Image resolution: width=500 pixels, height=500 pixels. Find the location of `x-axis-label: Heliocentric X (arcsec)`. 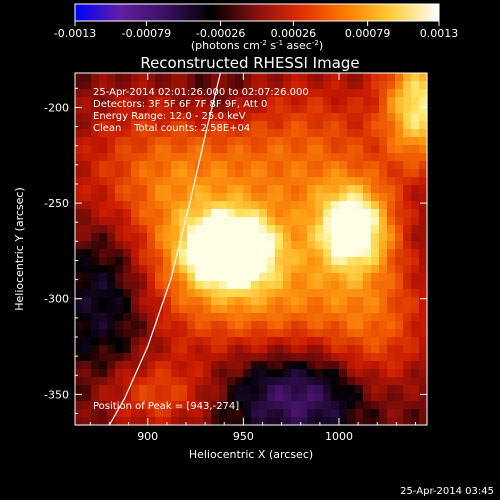

x-axis-label: Heliocentric X (arcsec) is located at coordinates (251, 454).